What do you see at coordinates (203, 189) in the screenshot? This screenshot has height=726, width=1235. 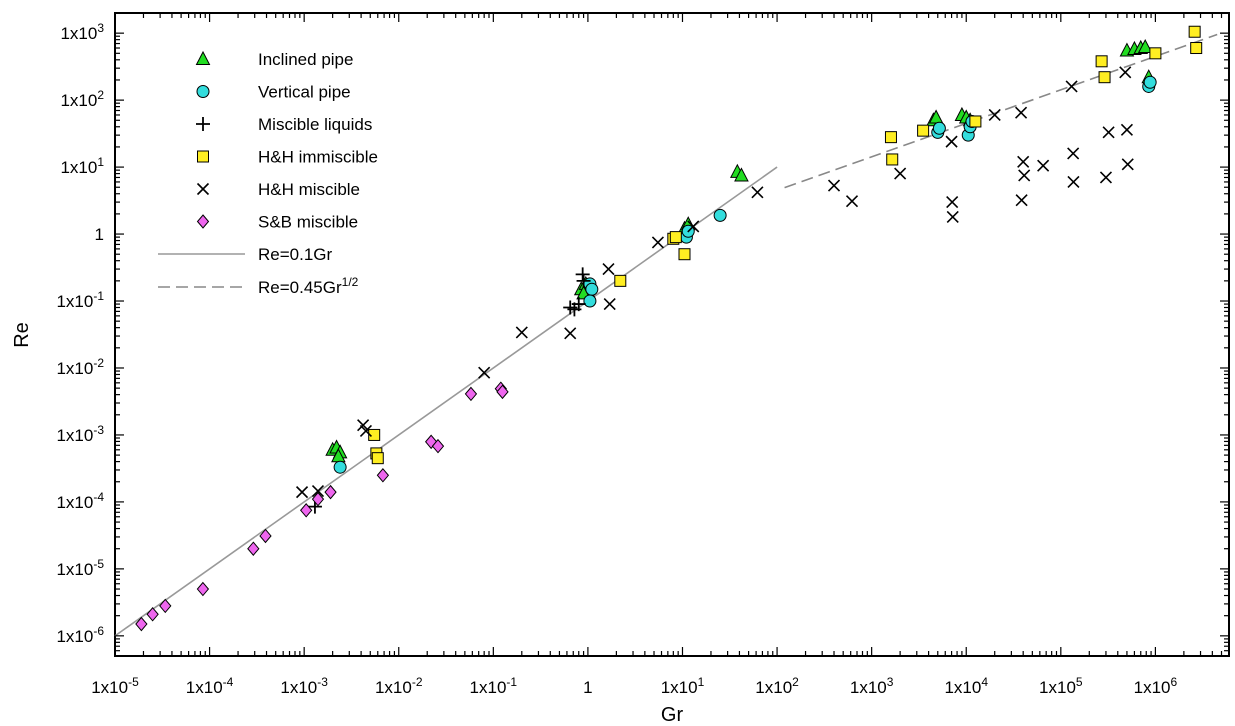 I see `legend-marker-h-h-miscible` at bounding box center [203, 189].